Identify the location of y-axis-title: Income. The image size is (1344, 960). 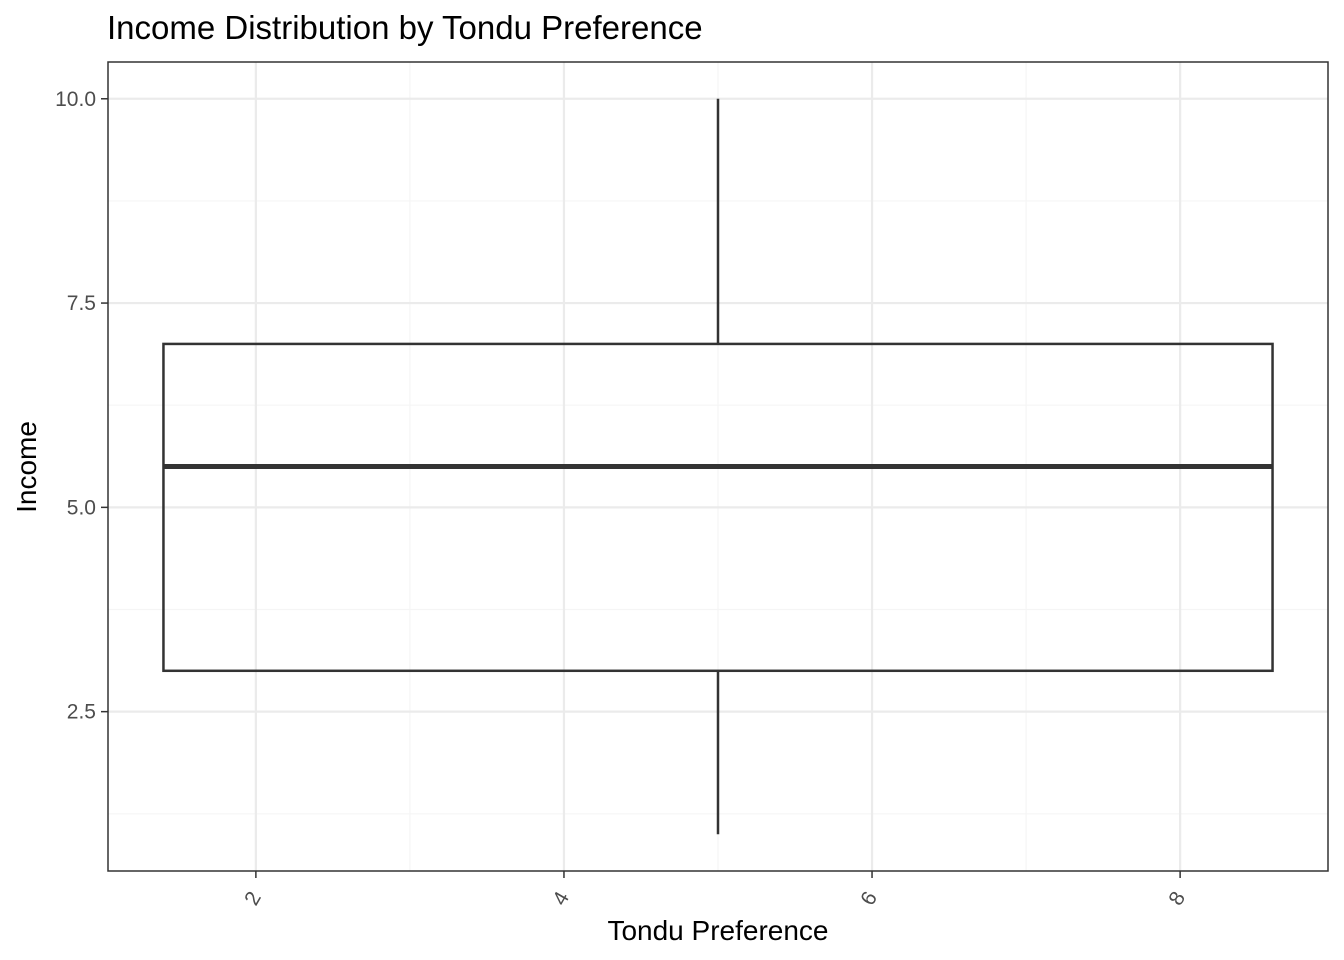
(26, 467).